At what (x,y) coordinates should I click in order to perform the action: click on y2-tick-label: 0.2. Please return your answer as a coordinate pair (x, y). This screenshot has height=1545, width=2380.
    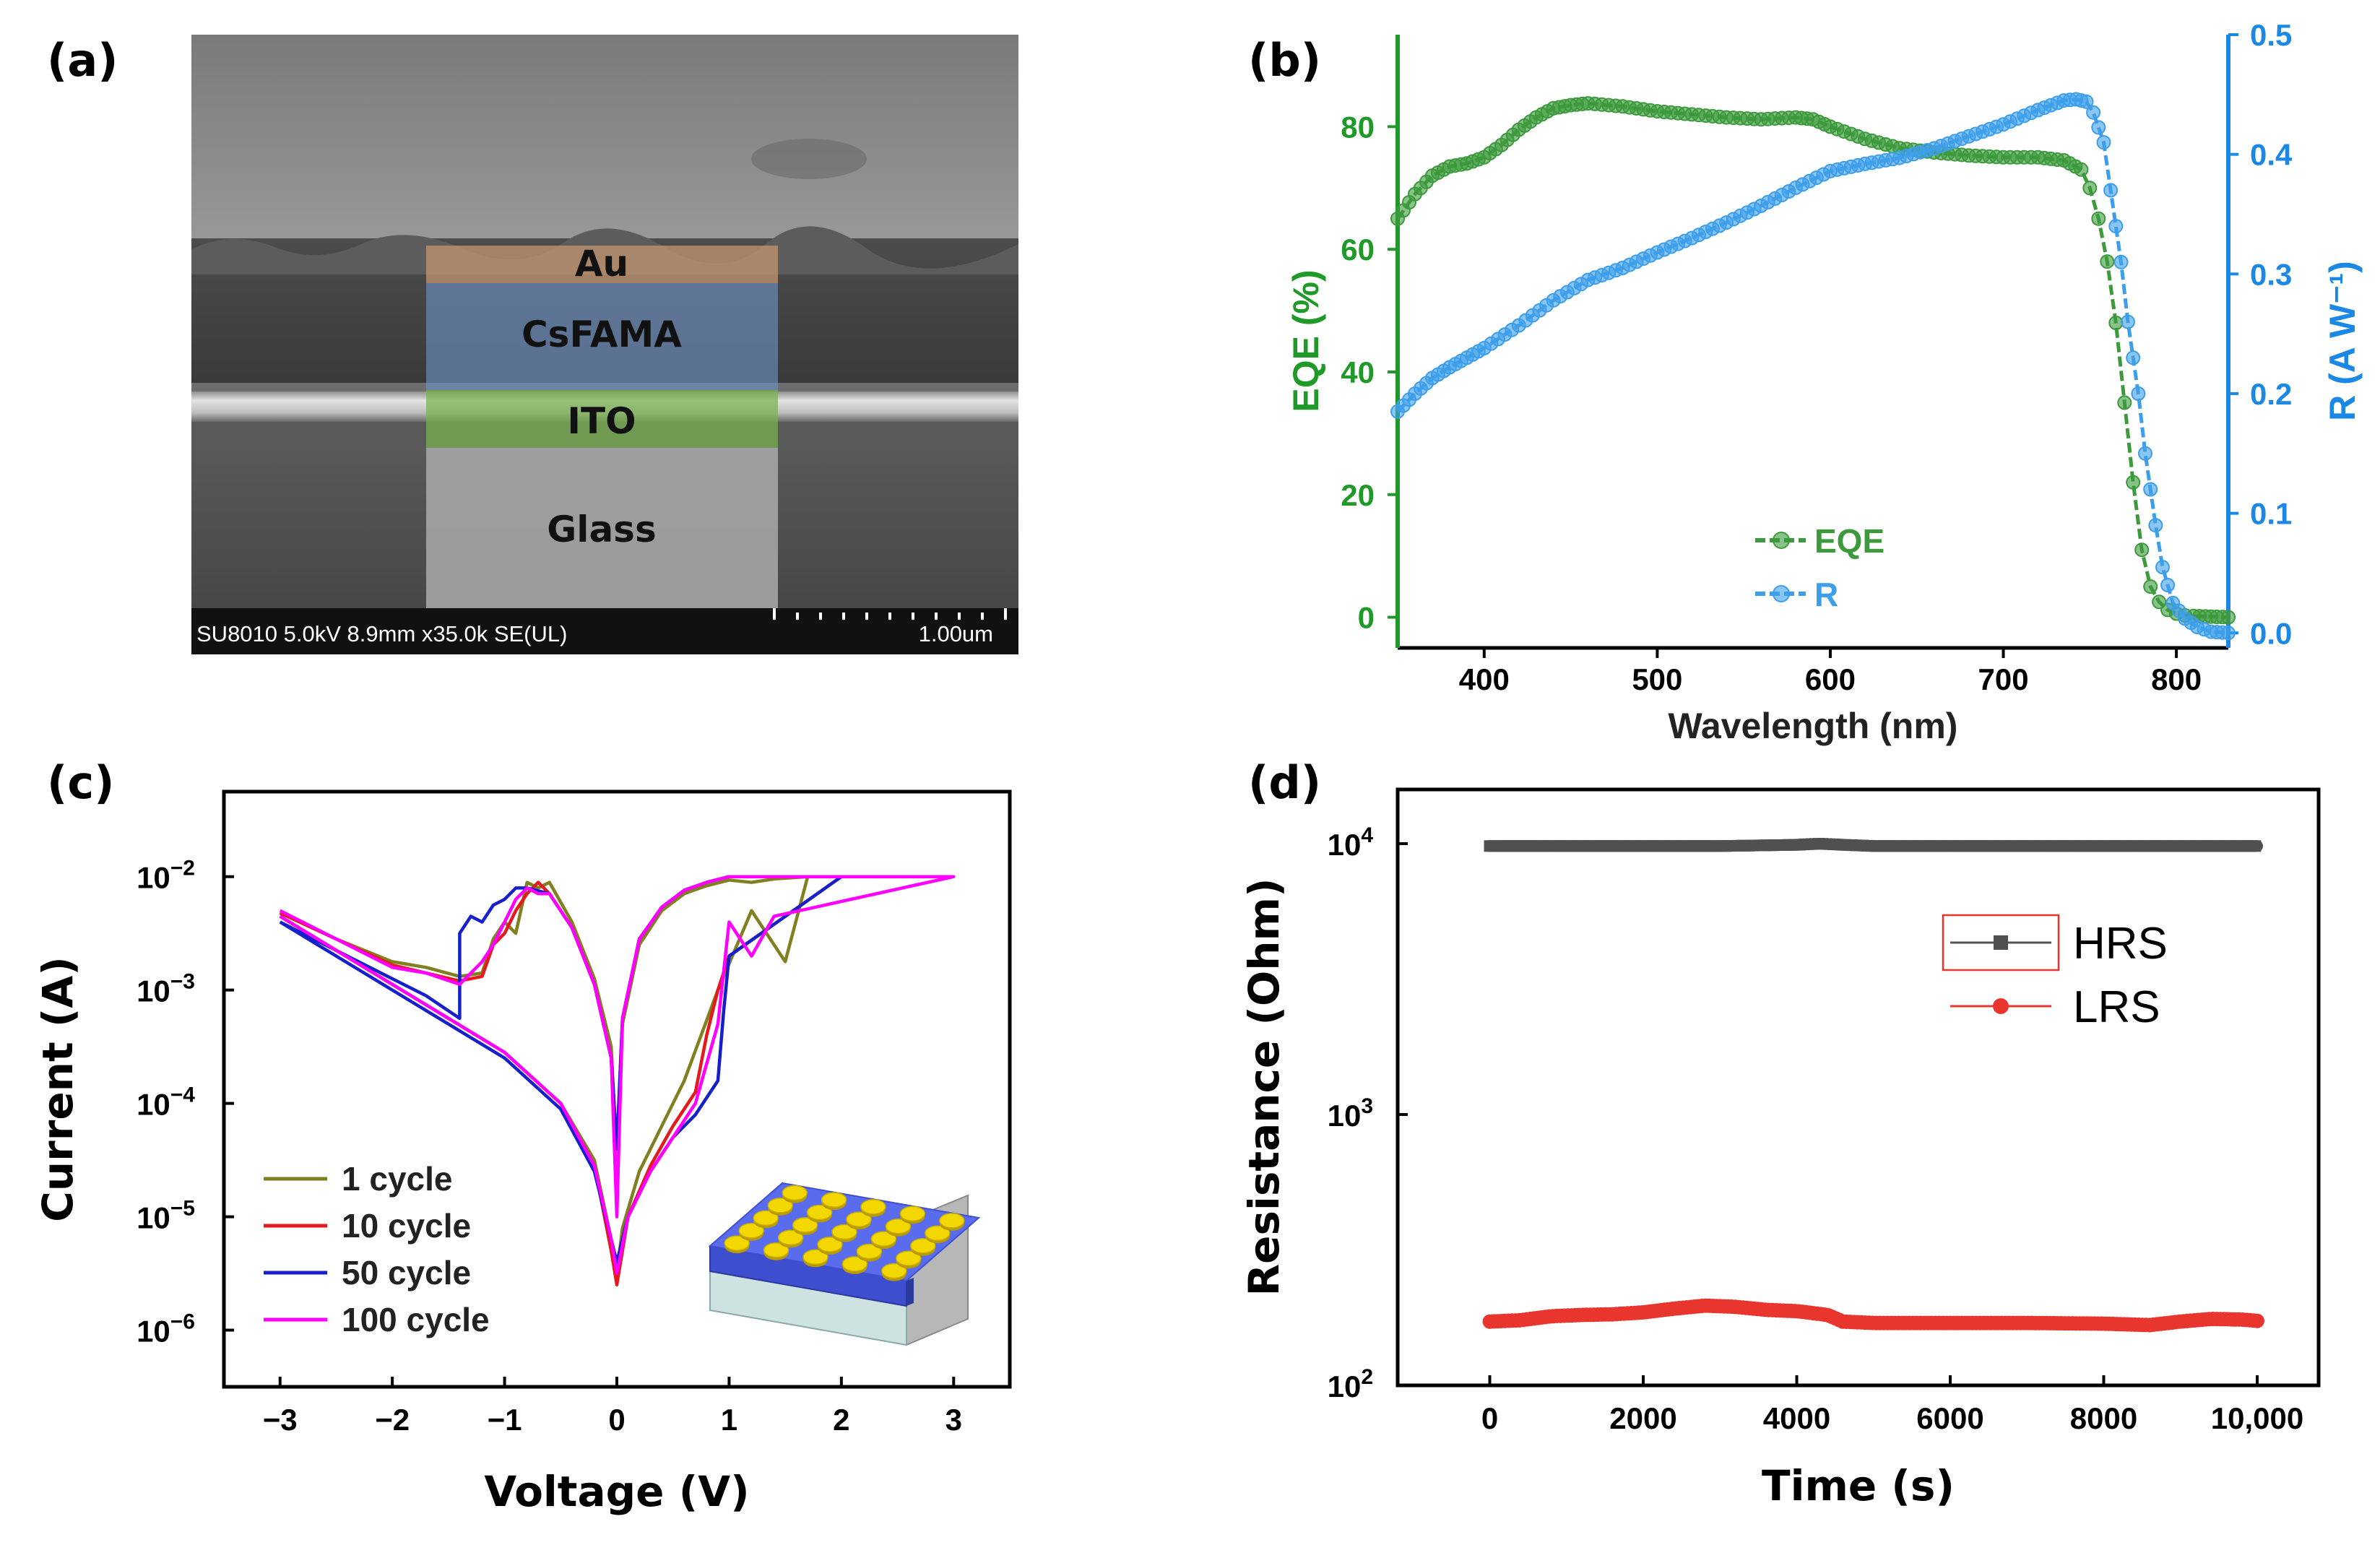
    Looking at the image, I should click on (2271, 394).